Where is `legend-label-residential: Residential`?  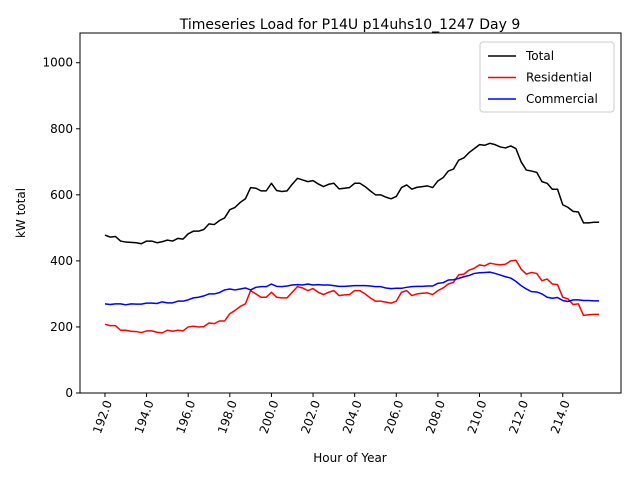 legend-label-residential: Residential is located at coordinates (559, 78).